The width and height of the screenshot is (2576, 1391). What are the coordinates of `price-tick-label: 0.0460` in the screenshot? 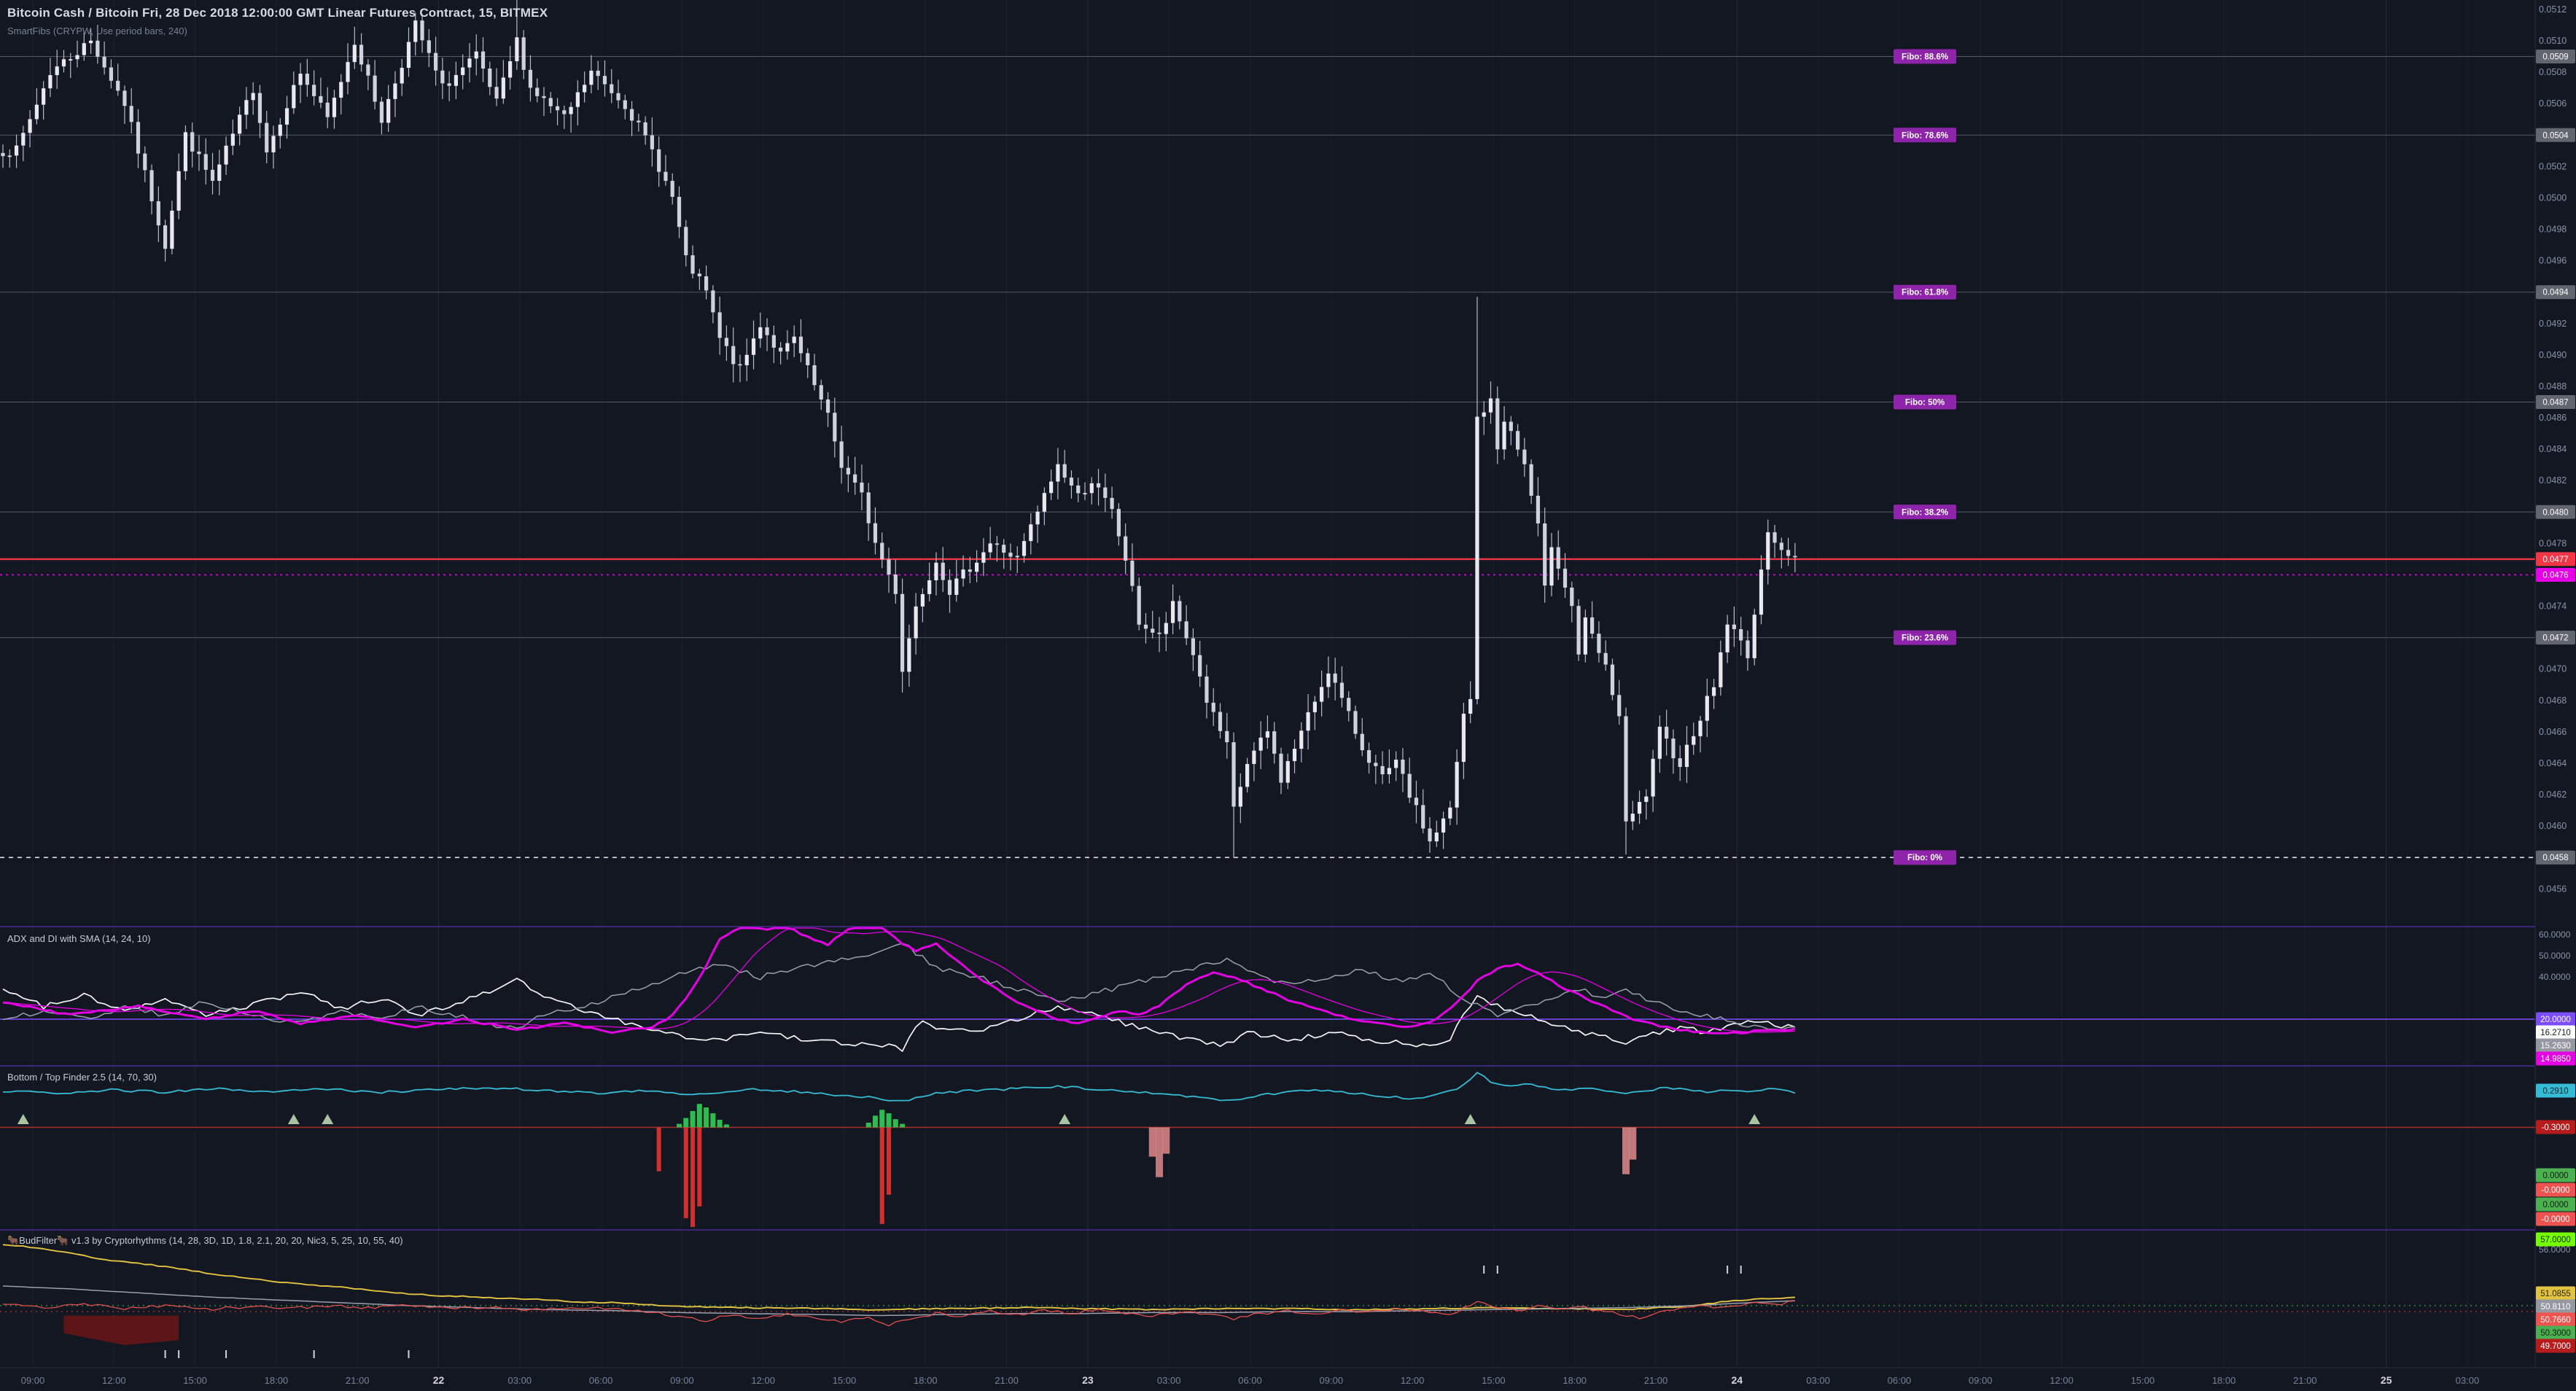 It's located at (2553, 826).